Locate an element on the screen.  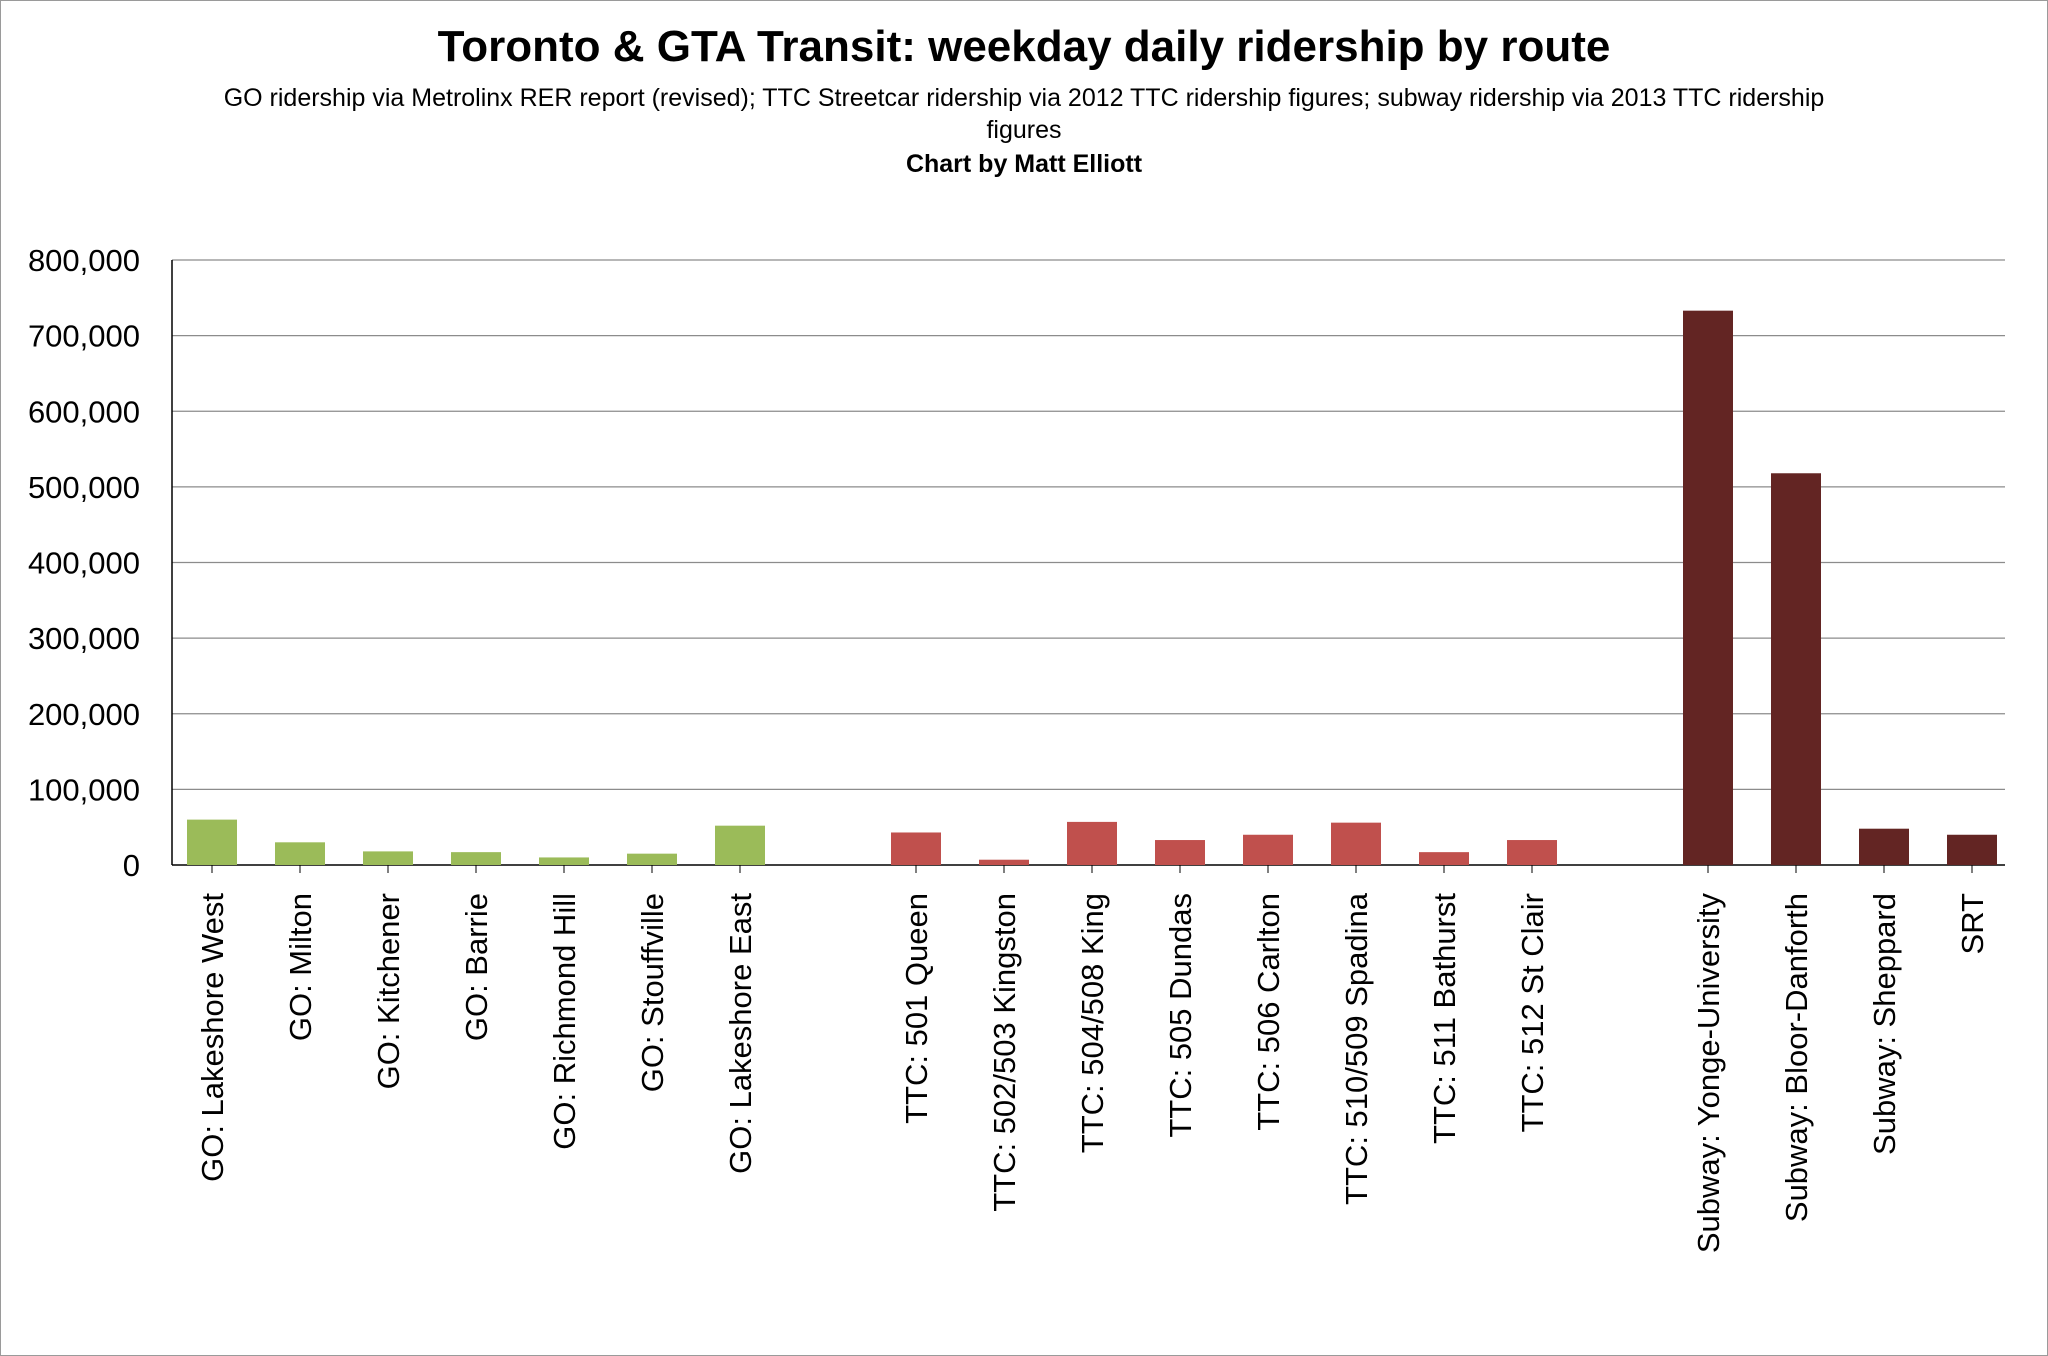
x-tick-label: TTC: 505 Dundas is located at coordinates (1180, 1015).